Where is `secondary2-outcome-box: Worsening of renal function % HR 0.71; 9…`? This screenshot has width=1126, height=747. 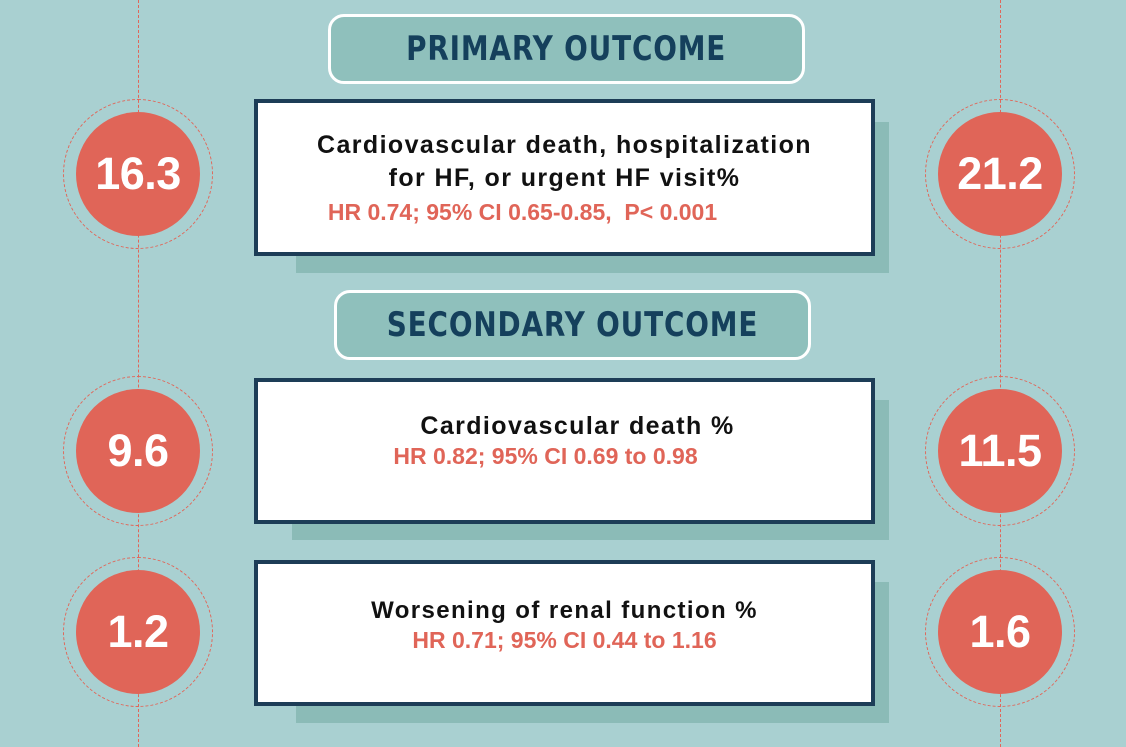
secondary2-outcome-box: Worsening of renal function % HR 0.71; 9… is located at coordinates (564, 633).